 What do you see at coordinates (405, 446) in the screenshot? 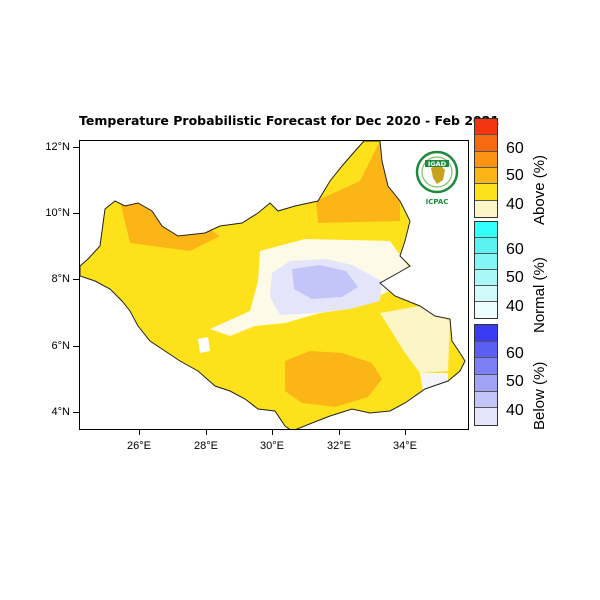
I see `lon-label-34e: 34°E` at bounding box center [405, 446].